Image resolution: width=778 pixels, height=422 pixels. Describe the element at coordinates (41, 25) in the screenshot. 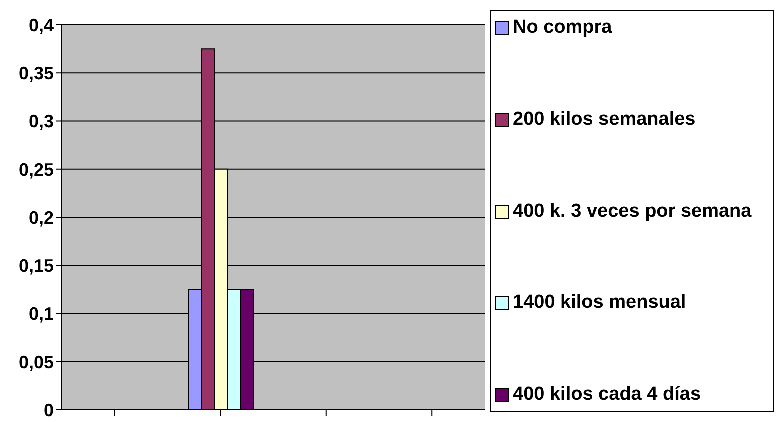

I see `y-tick-label: 0,4` at that location.